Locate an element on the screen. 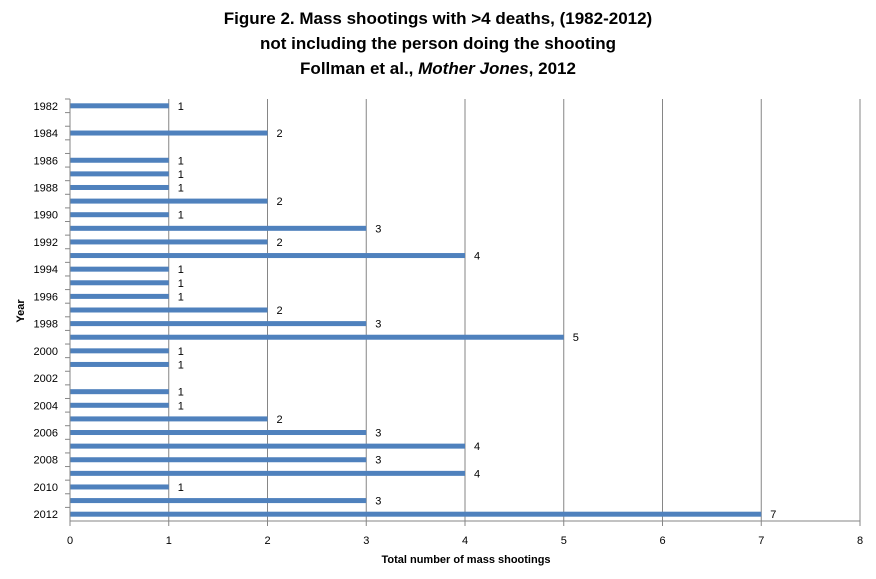  y-tick-label-1998: 1998 is located at coordinates (46, 325).